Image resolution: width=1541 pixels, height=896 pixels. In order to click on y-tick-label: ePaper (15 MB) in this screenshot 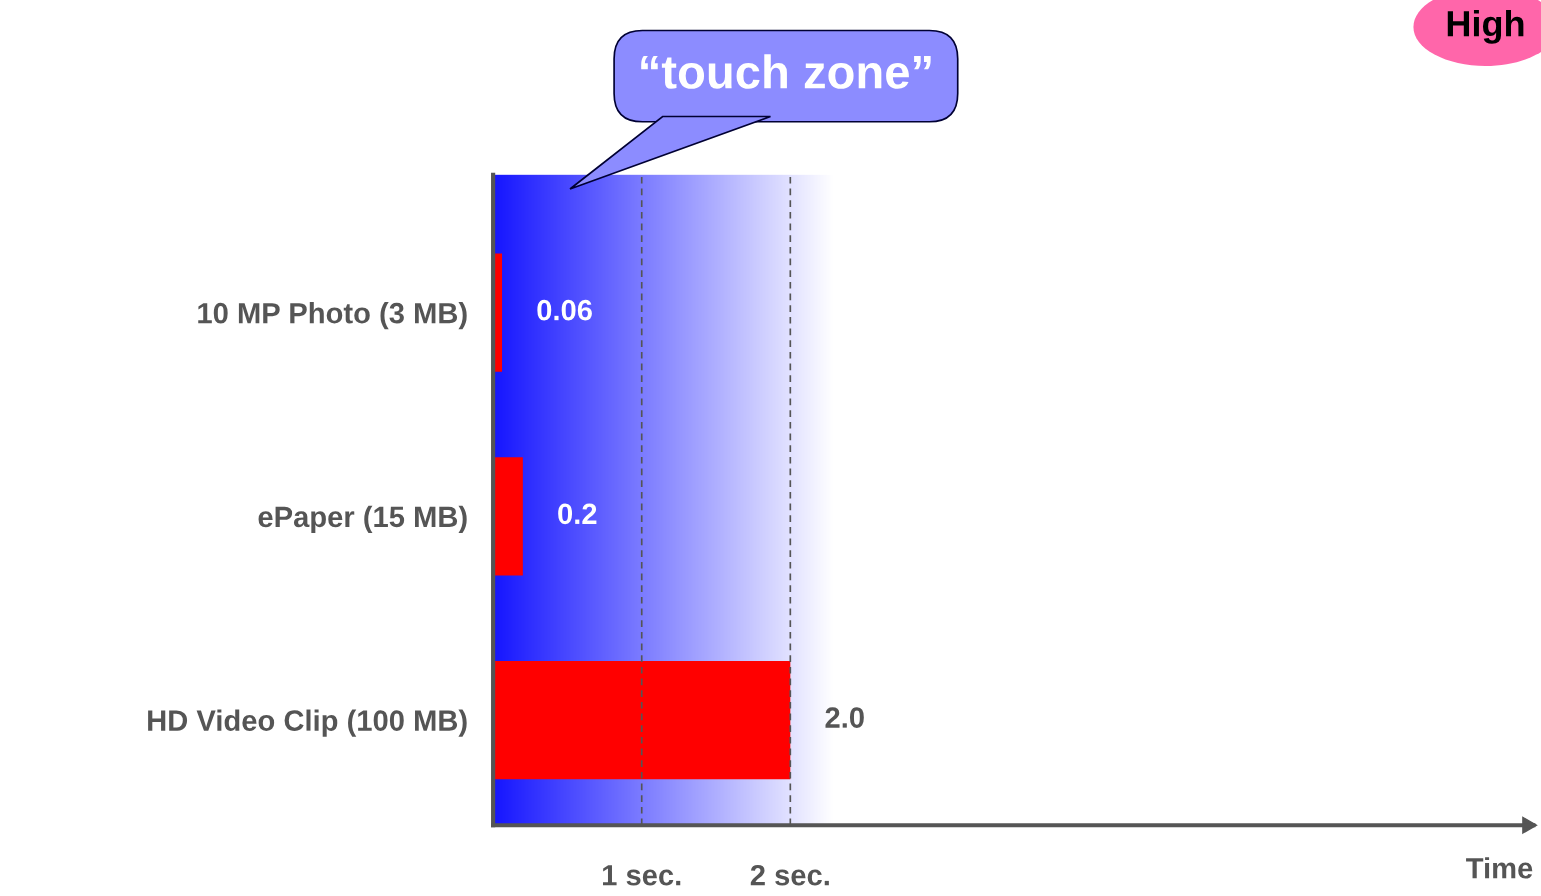, I will do `click(362, 519)`.